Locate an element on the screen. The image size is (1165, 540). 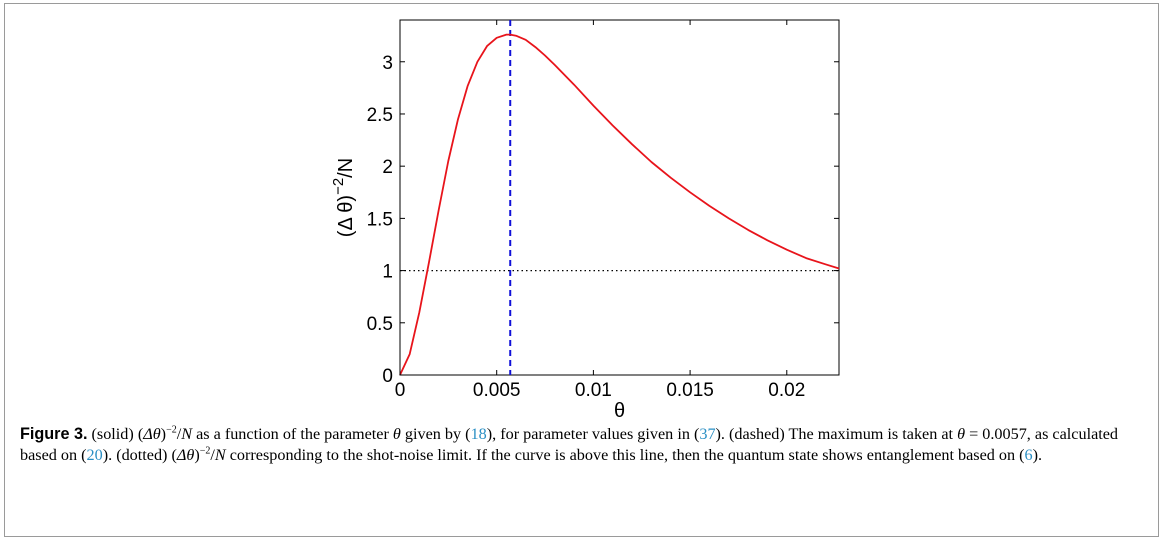
y-axis-label: (Δ θ)−2/N is located at coordinates (343, 197).